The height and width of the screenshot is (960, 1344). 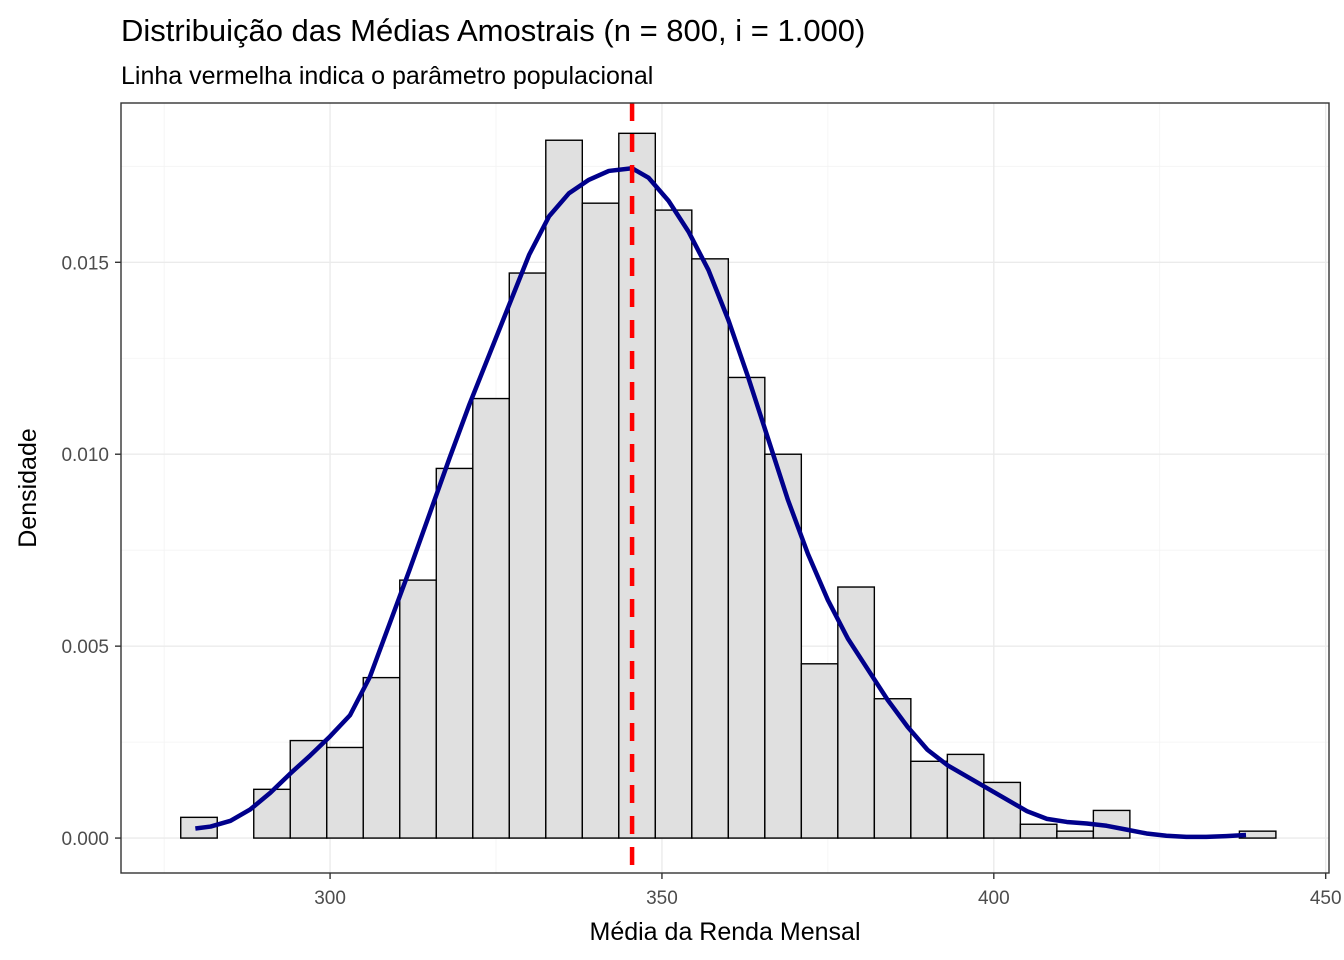 I want to click on x-tick-label: 450, so click(x=1326, y=898).